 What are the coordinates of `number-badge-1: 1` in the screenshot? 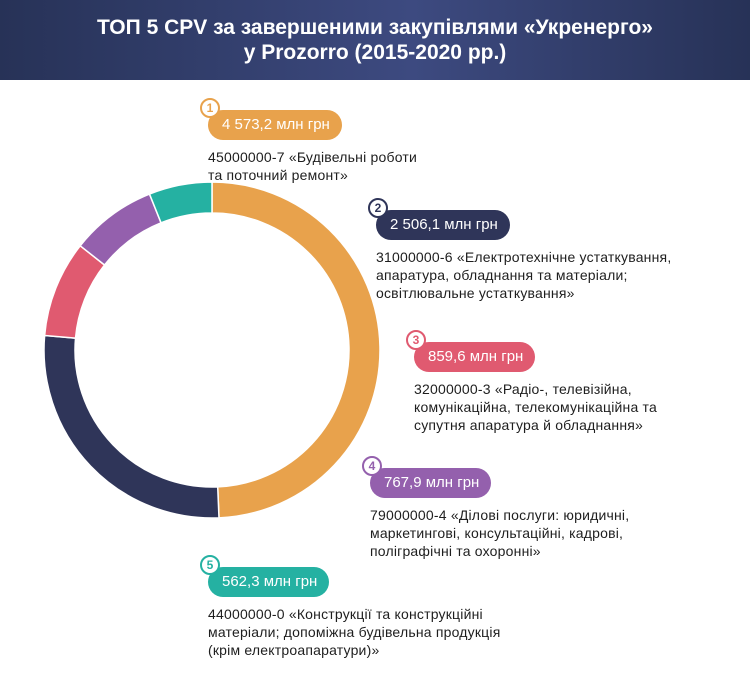 It's located at (210, 108).